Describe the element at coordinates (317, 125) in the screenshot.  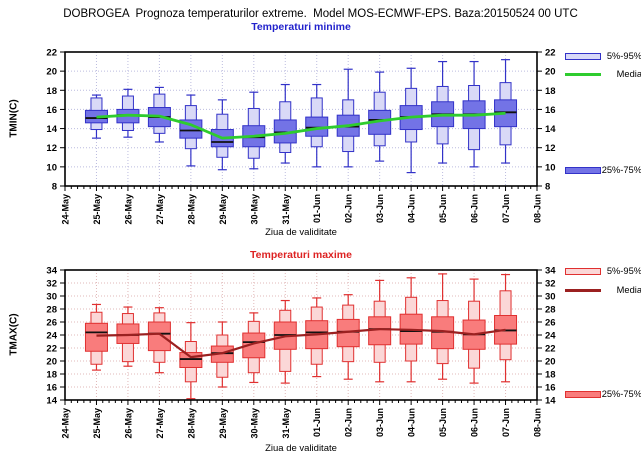
I see `box-group-01-Jun` at that location.